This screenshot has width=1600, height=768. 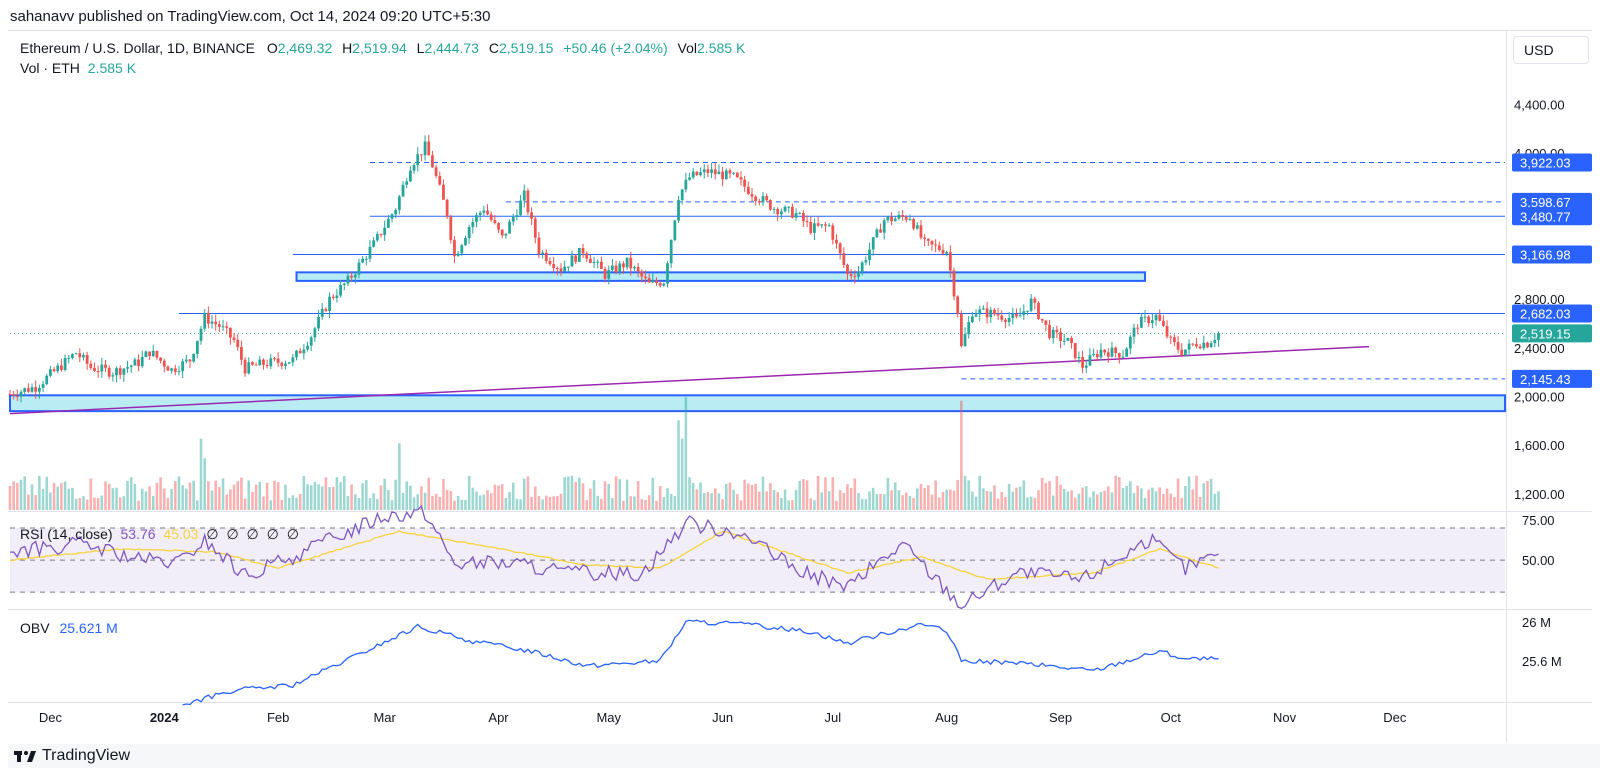 I want to click on time-axis-tick-label: 2024, so click(x=165, y=717).